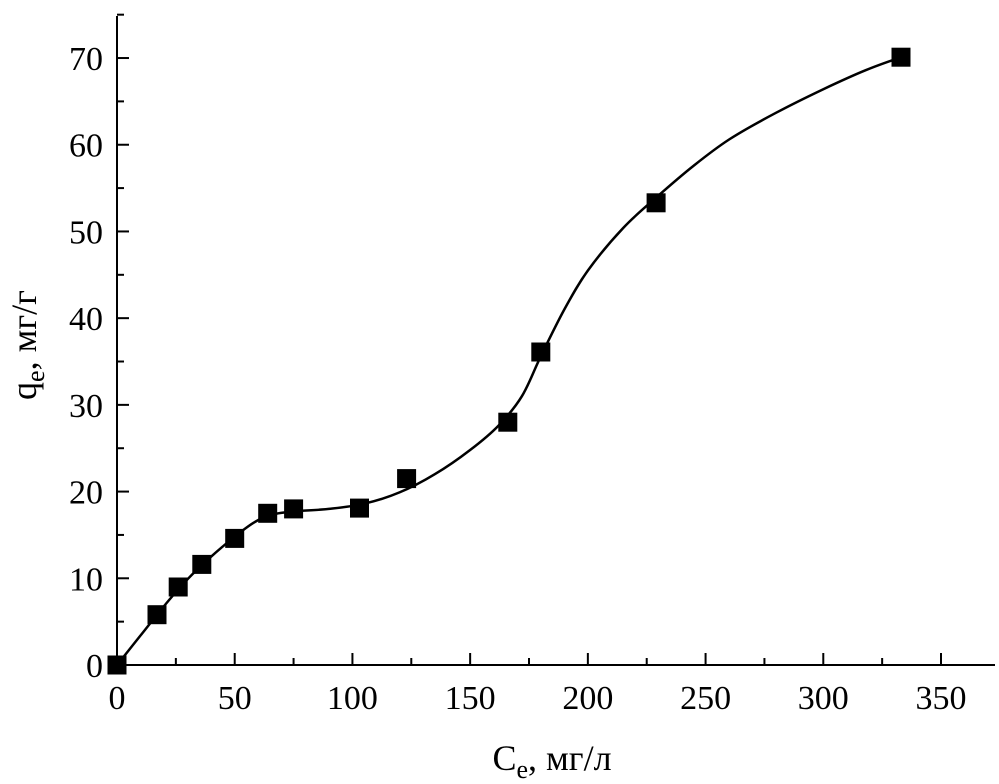 The height and width of the screenshot is (784, 999). I want to click on x-axis-title-sub: e, so click(522, 769).